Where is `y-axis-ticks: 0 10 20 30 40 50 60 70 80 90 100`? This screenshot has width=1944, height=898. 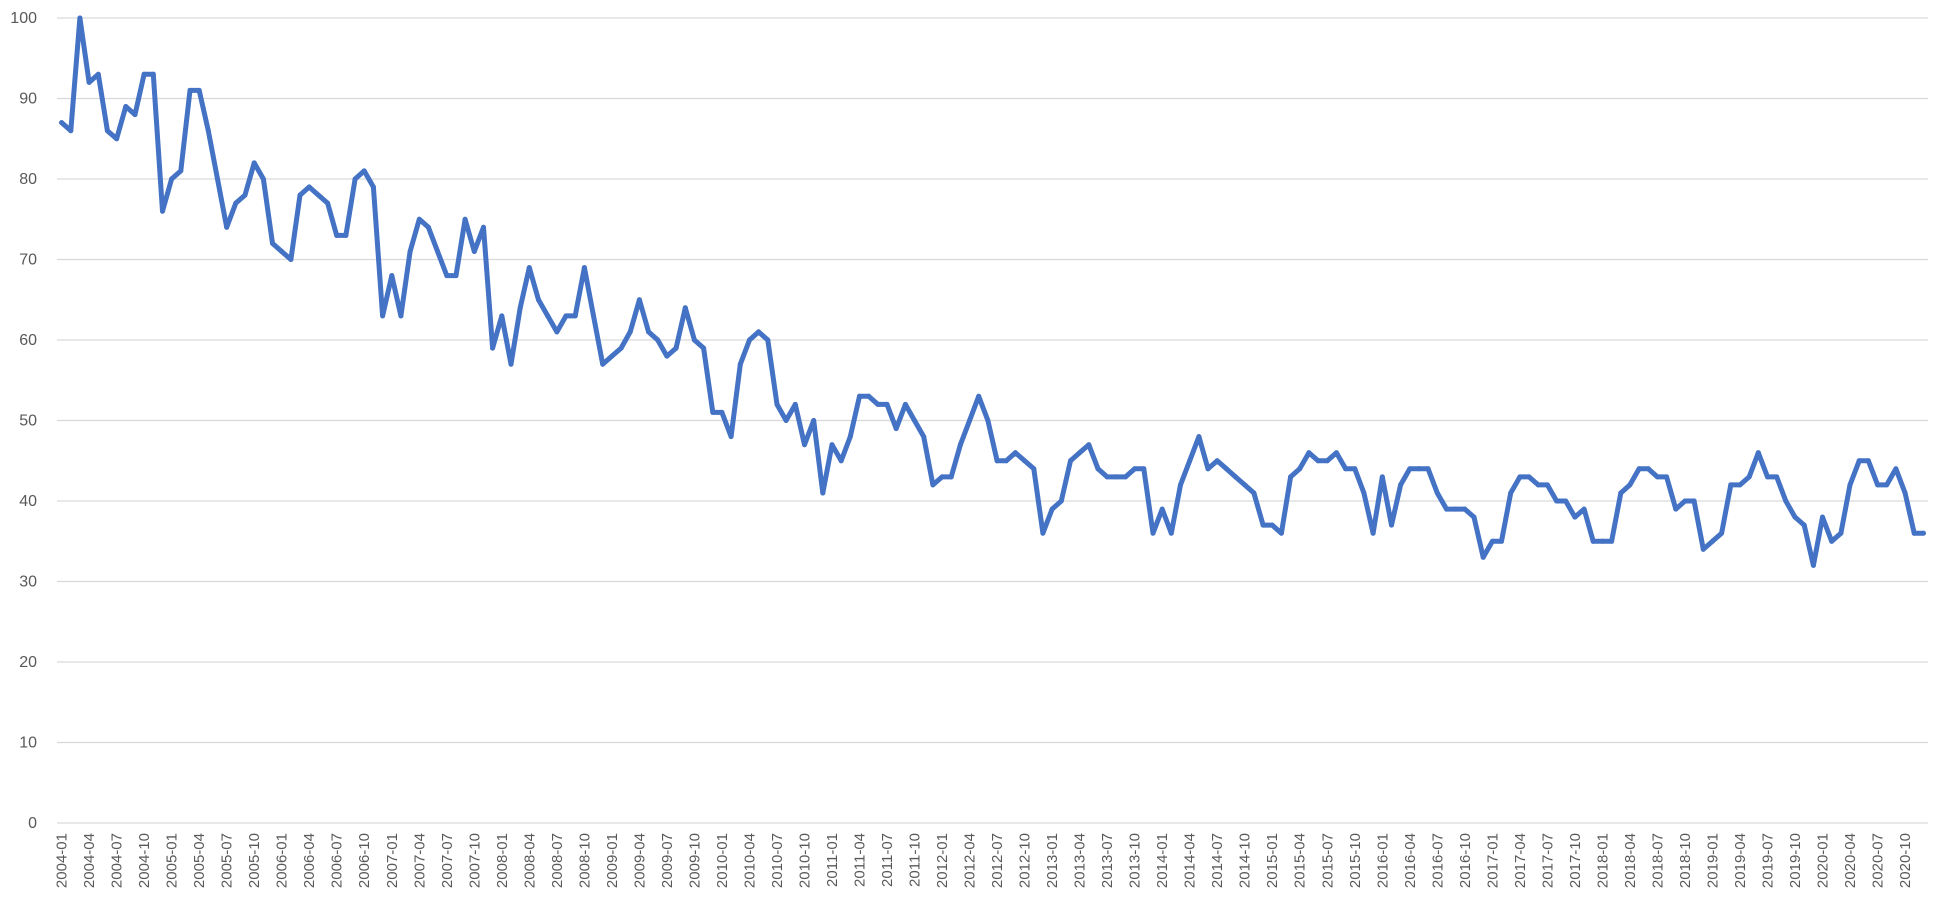 y-axis-ticks: 0 10 20 30 40 50 60 70 80 90 100 is located at coordinates (23, 421).